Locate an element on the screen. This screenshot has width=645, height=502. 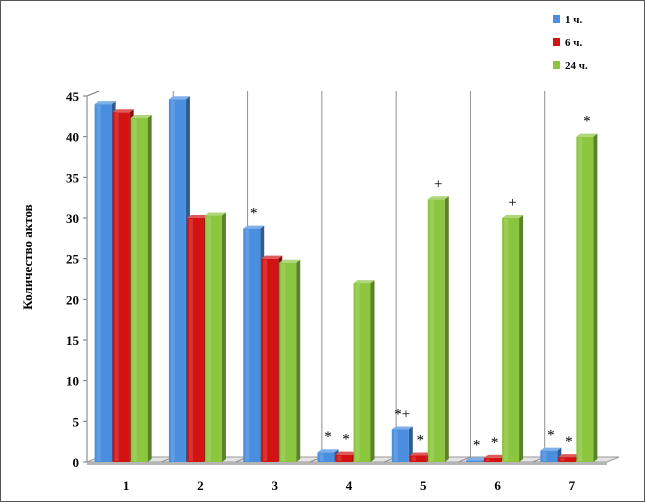
y-tick-label: 20 is located at coordinates (72, 299).